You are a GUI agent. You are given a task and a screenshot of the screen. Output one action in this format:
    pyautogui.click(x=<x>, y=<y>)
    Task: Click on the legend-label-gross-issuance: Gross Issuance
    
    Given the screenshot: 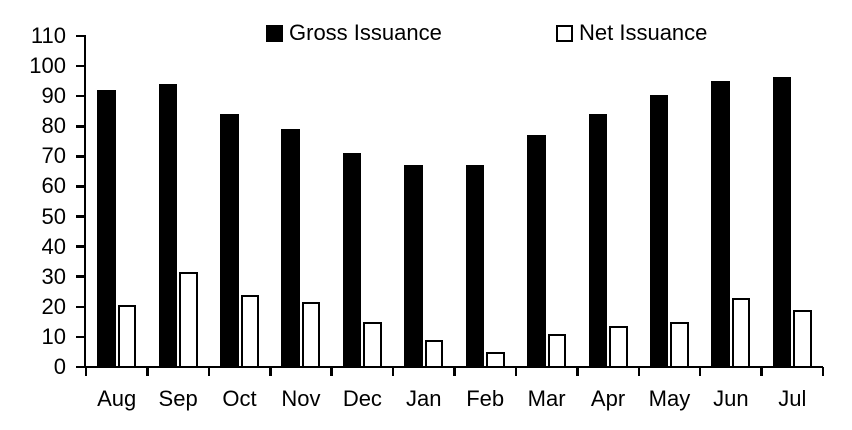 What is the action you would take?
    pyautogui.click(x=365, y=32)
    